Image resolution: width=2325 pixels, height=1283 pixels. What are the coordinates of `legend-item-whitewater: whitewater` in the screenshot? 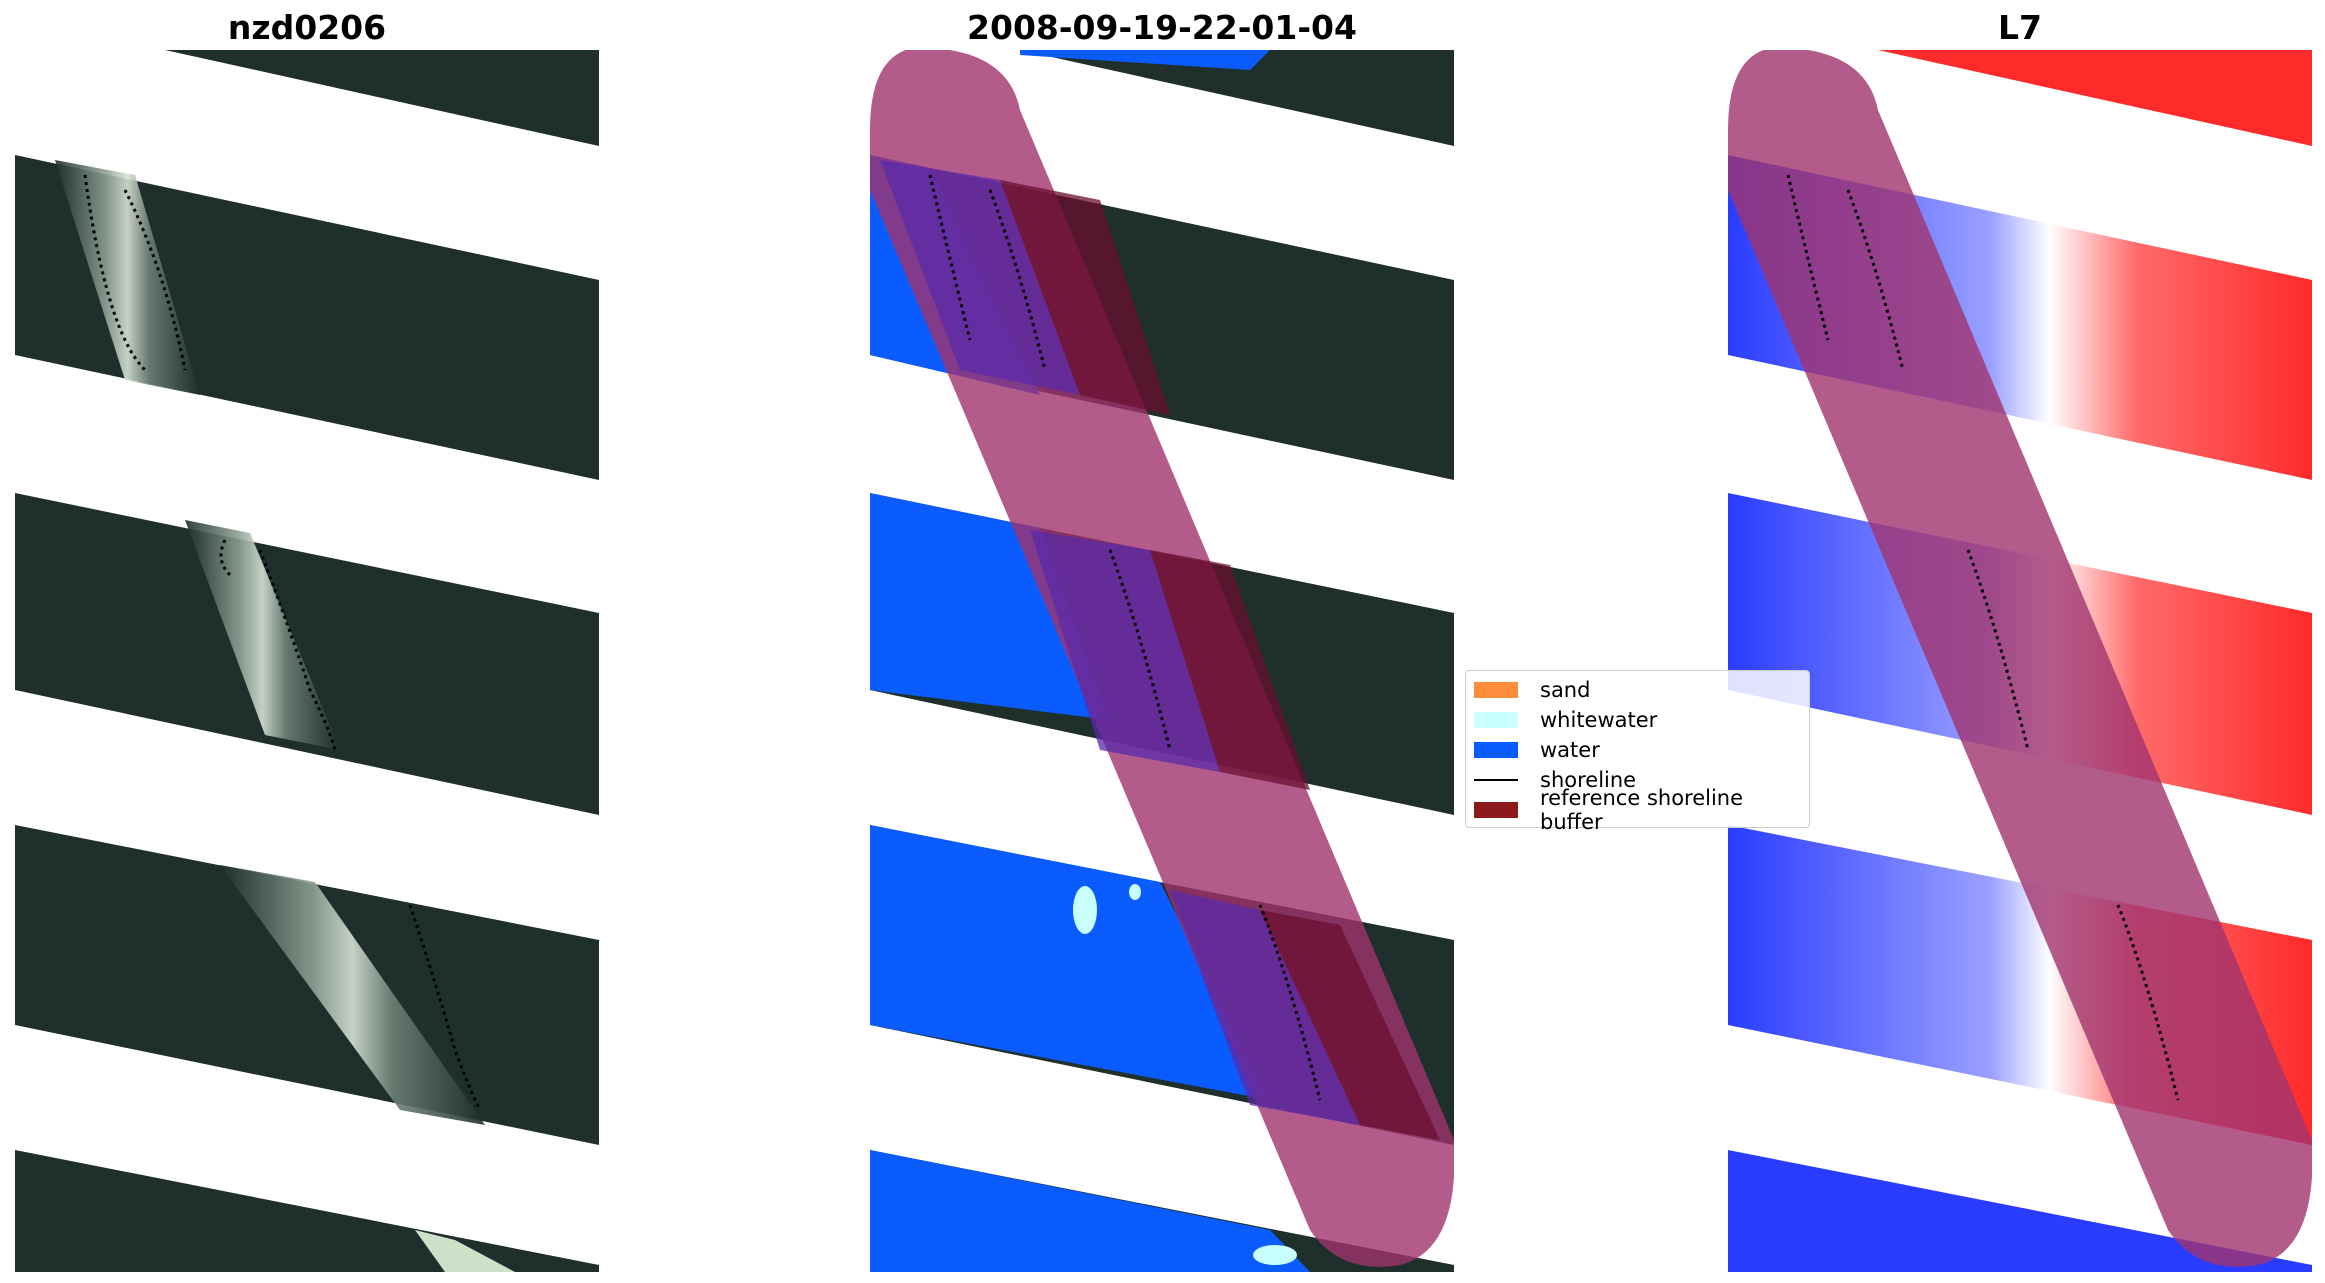 It's located at (1637, 720).